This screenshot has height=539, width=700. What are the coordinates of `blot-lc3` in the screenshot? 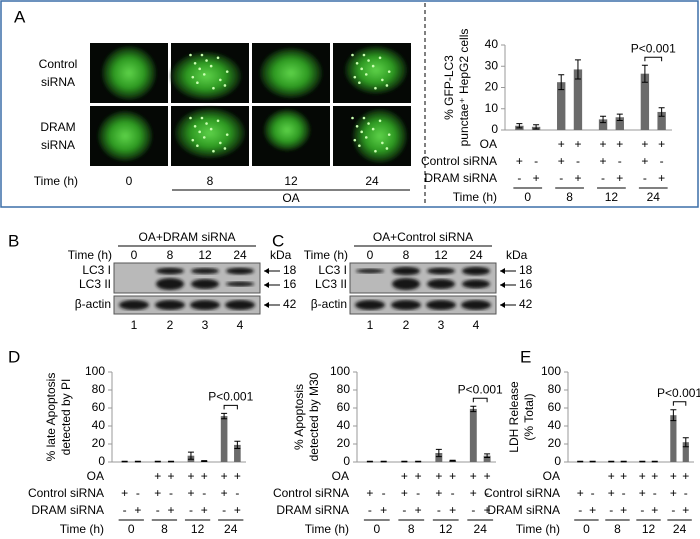 It's located at (187, 278).